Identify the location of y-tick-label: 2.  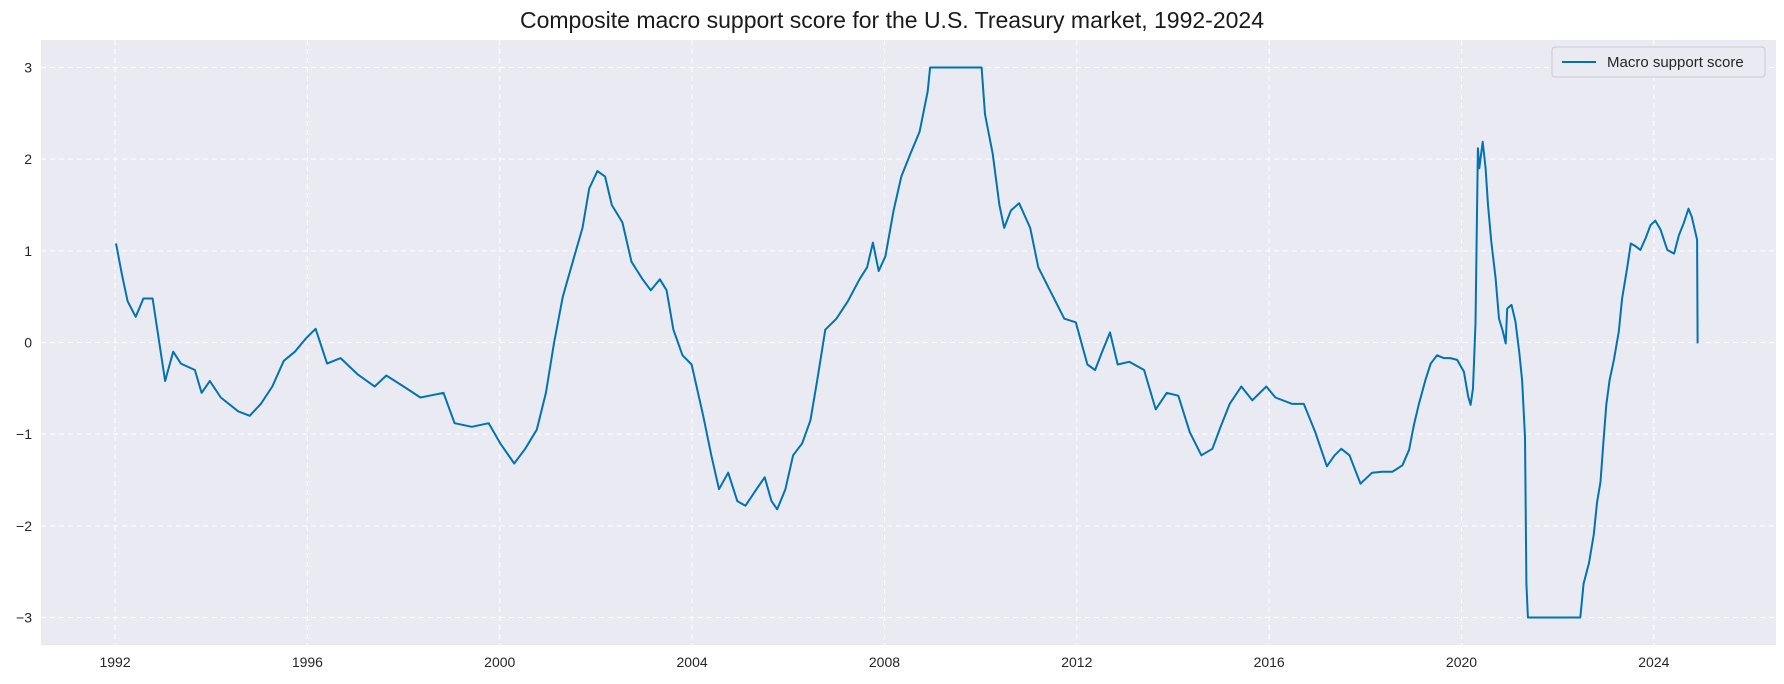
(28, 159).